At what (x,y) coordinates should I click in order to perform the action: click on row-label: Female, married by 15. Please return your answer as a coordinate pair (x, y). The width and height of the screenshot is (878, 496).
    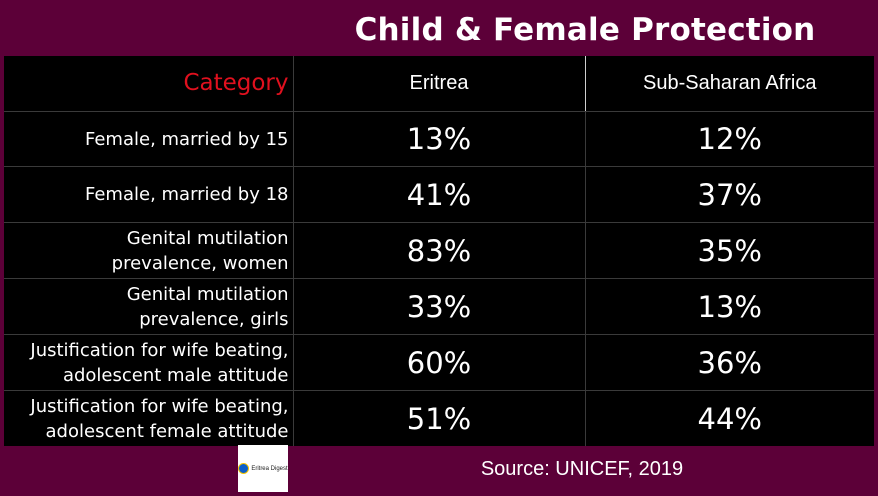
    Looking at the image, I should click on (149, 139).